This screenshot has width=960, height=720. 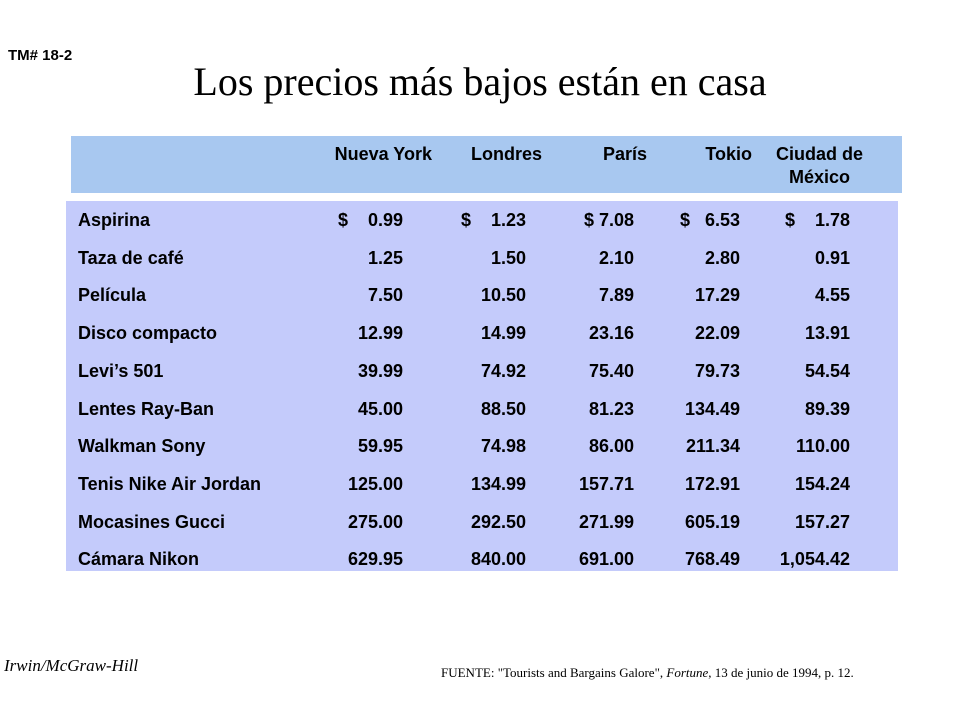 I want to click on row-label: Película, so click(x=112, y=295).